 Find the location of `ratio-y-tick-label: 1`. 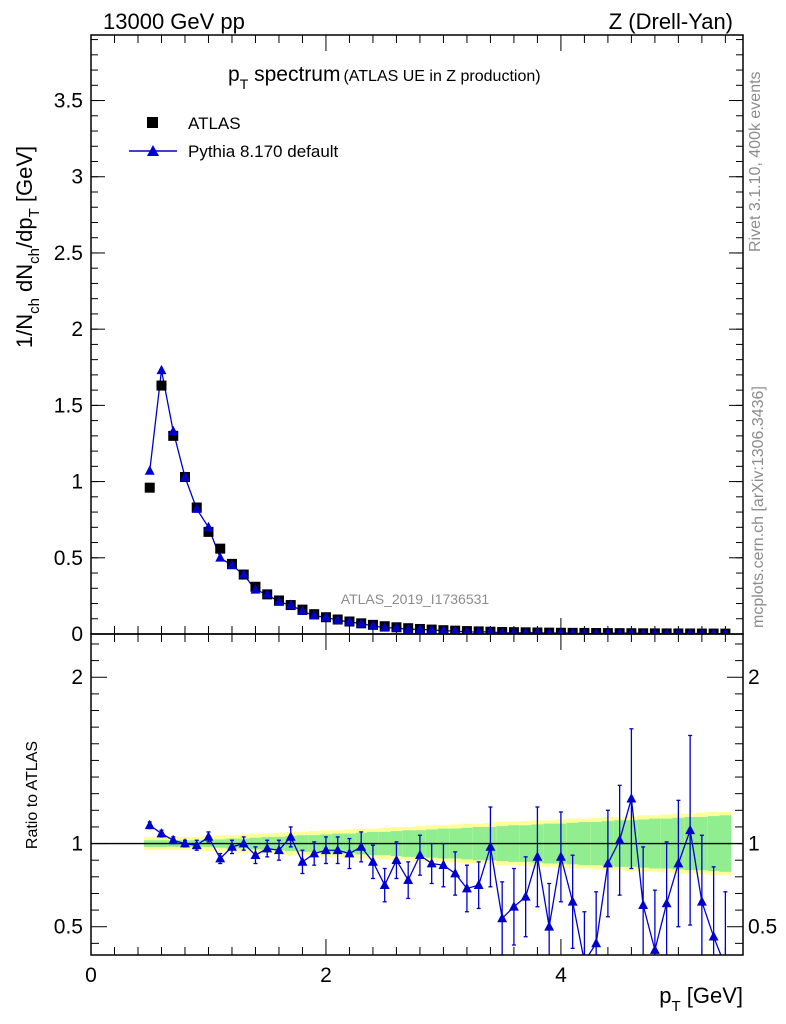

ratio-y-tick-label: 1 is located at coordinates (77, 844).